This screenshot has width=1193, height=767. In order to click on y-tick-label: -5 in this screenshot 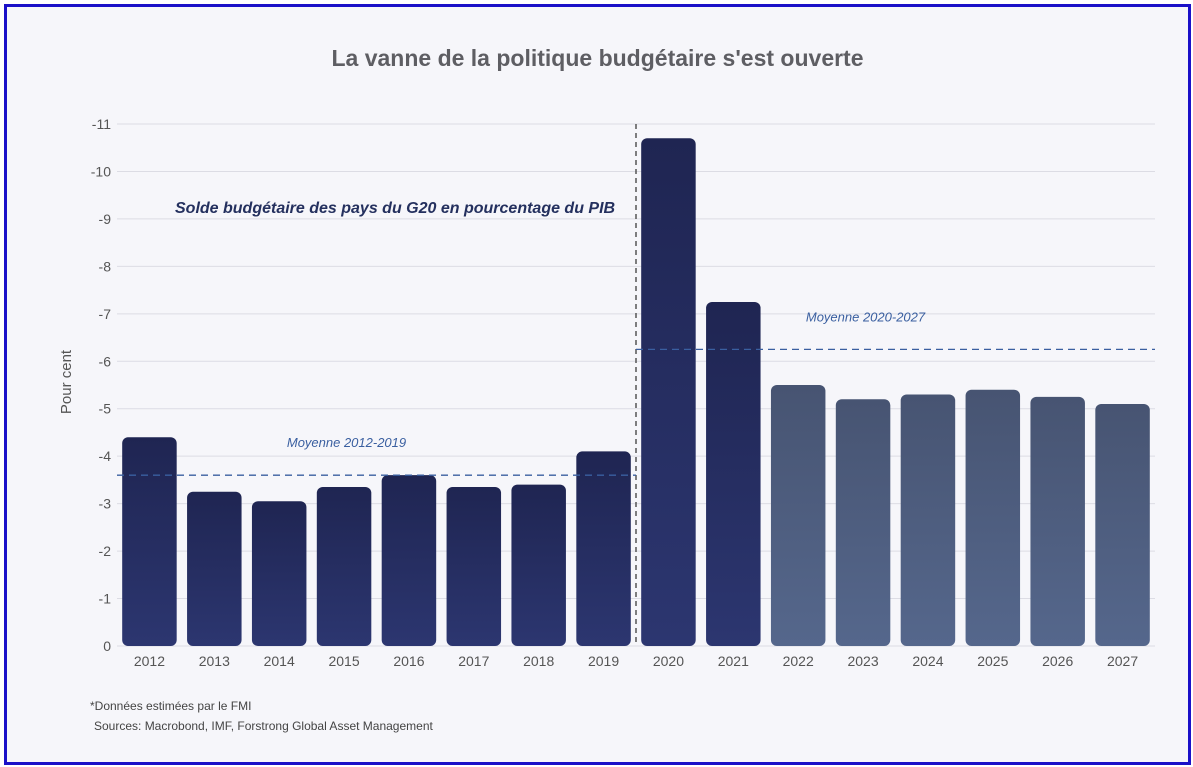, I will do `click(105, 409)`.